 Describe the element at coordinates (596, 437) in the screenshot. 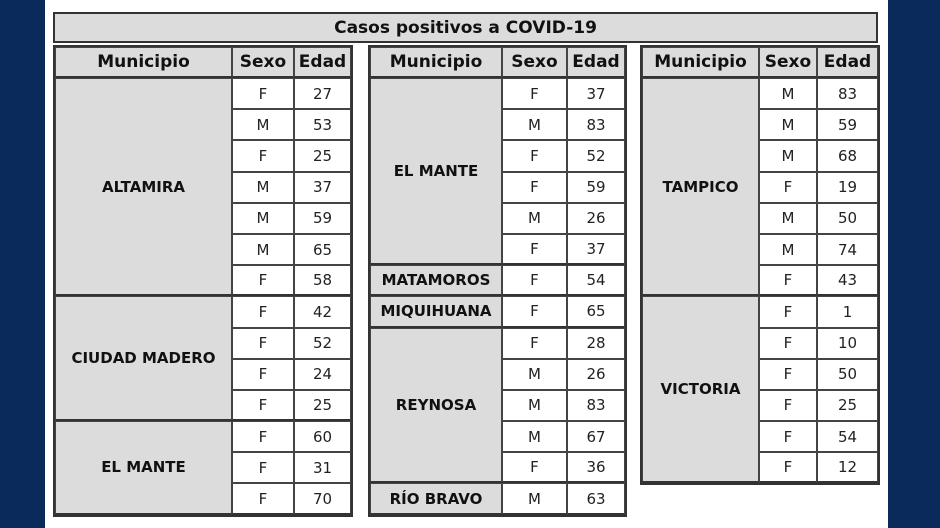

I see `edad-cell: 67` at that location.